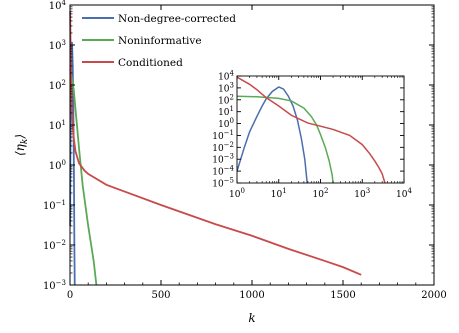  Describe the element at coordinates (57, 165) in the screenshot. I see `y-tick-label: 10⁰` at that location.